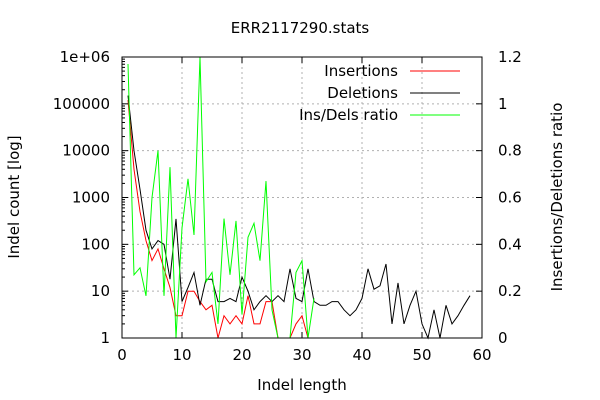 This screenshot has height=400, width=600. What do you see at coordinates (81, 104) in the screenshot?
I see `y-tick-label: 100000` at bounding box center [81, 104].